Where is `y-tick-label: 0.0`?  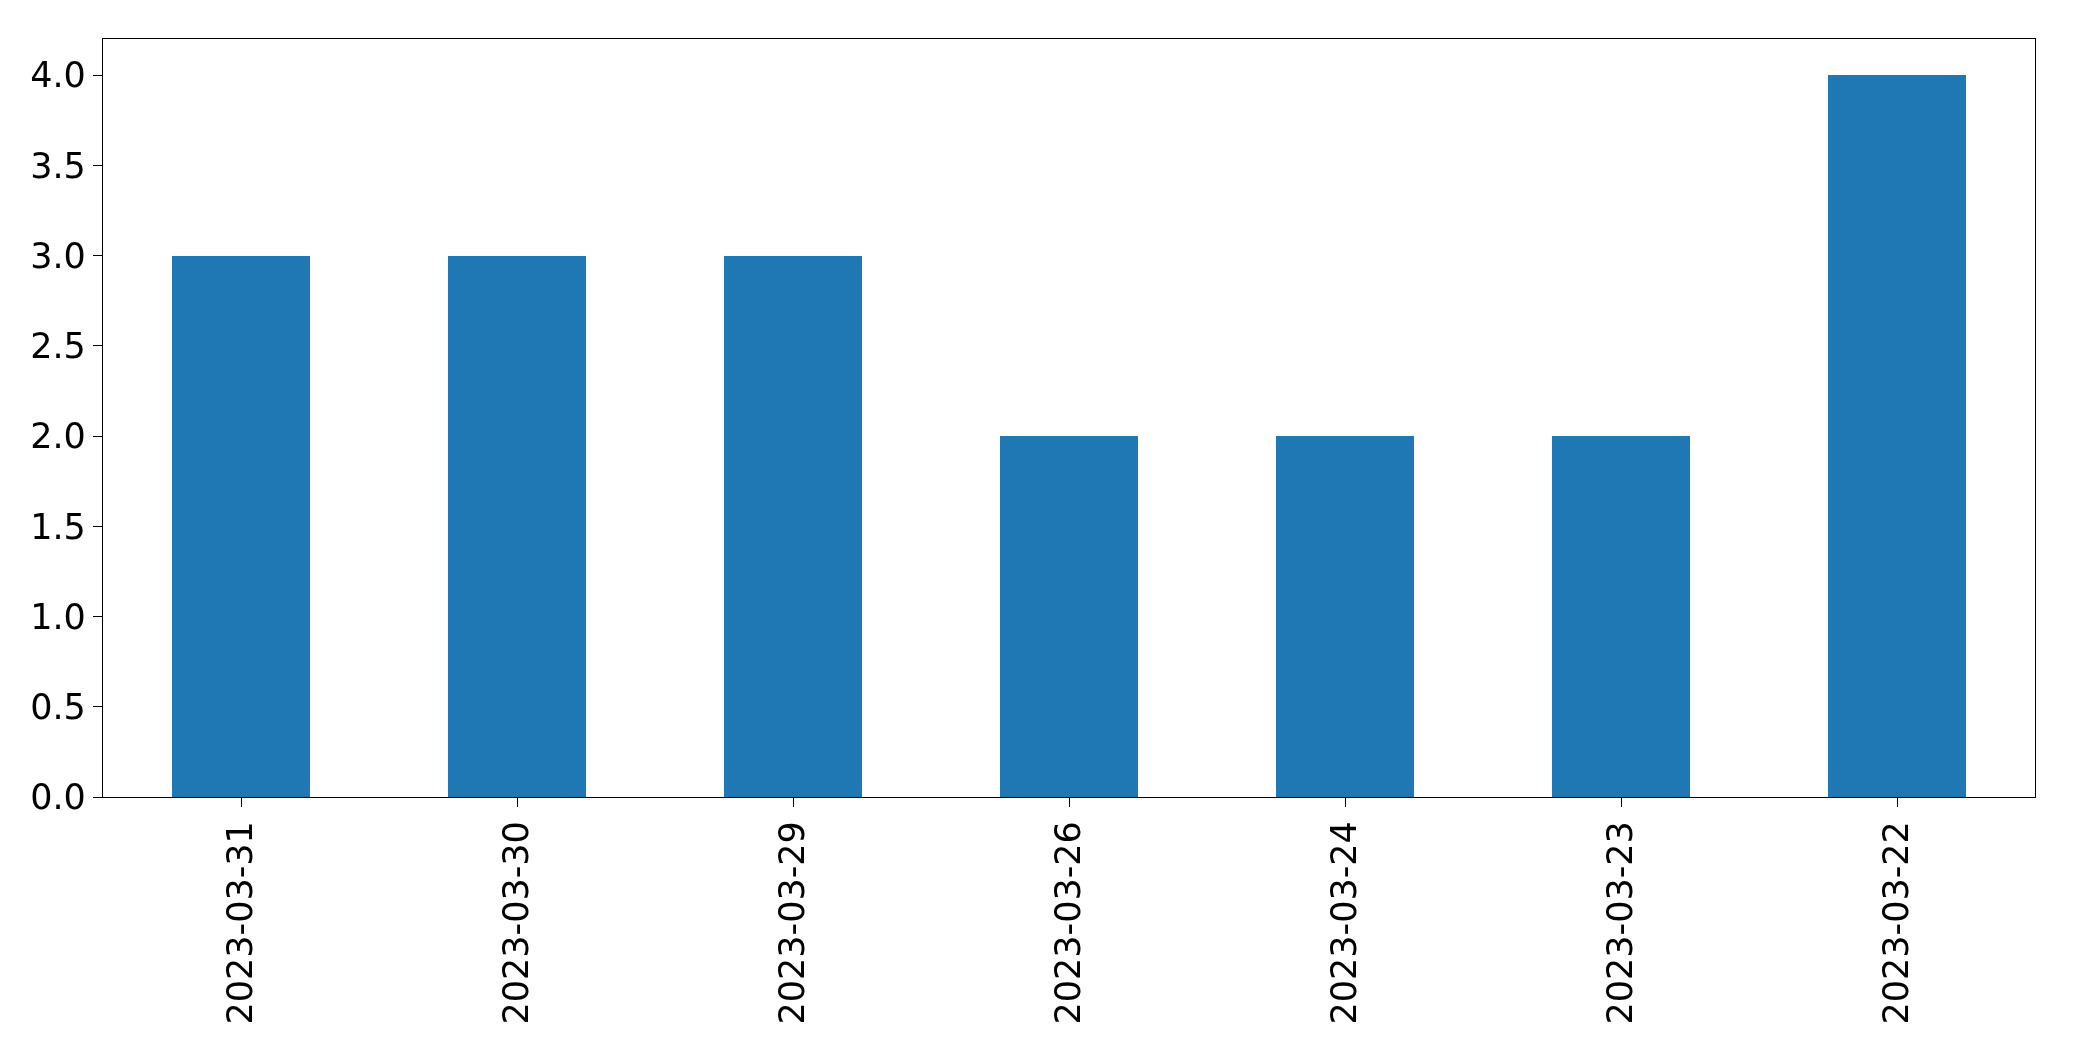
y-tick-label: 0.0 is located at coordinates (58, 797).